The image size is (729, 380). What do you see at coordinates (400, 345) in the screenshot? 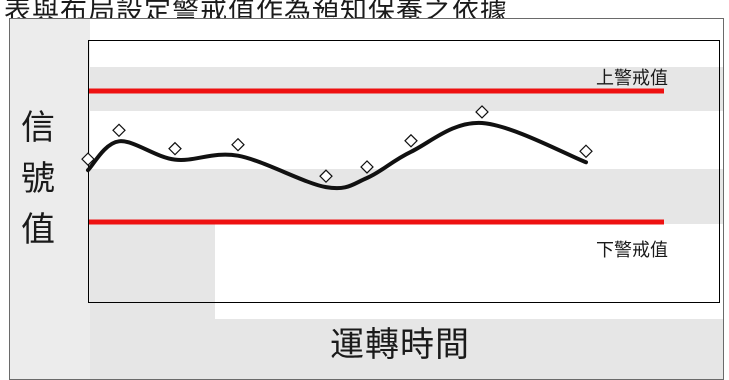
I see `x-axis-label: 運轉時間` at bounding box center [400, 345].